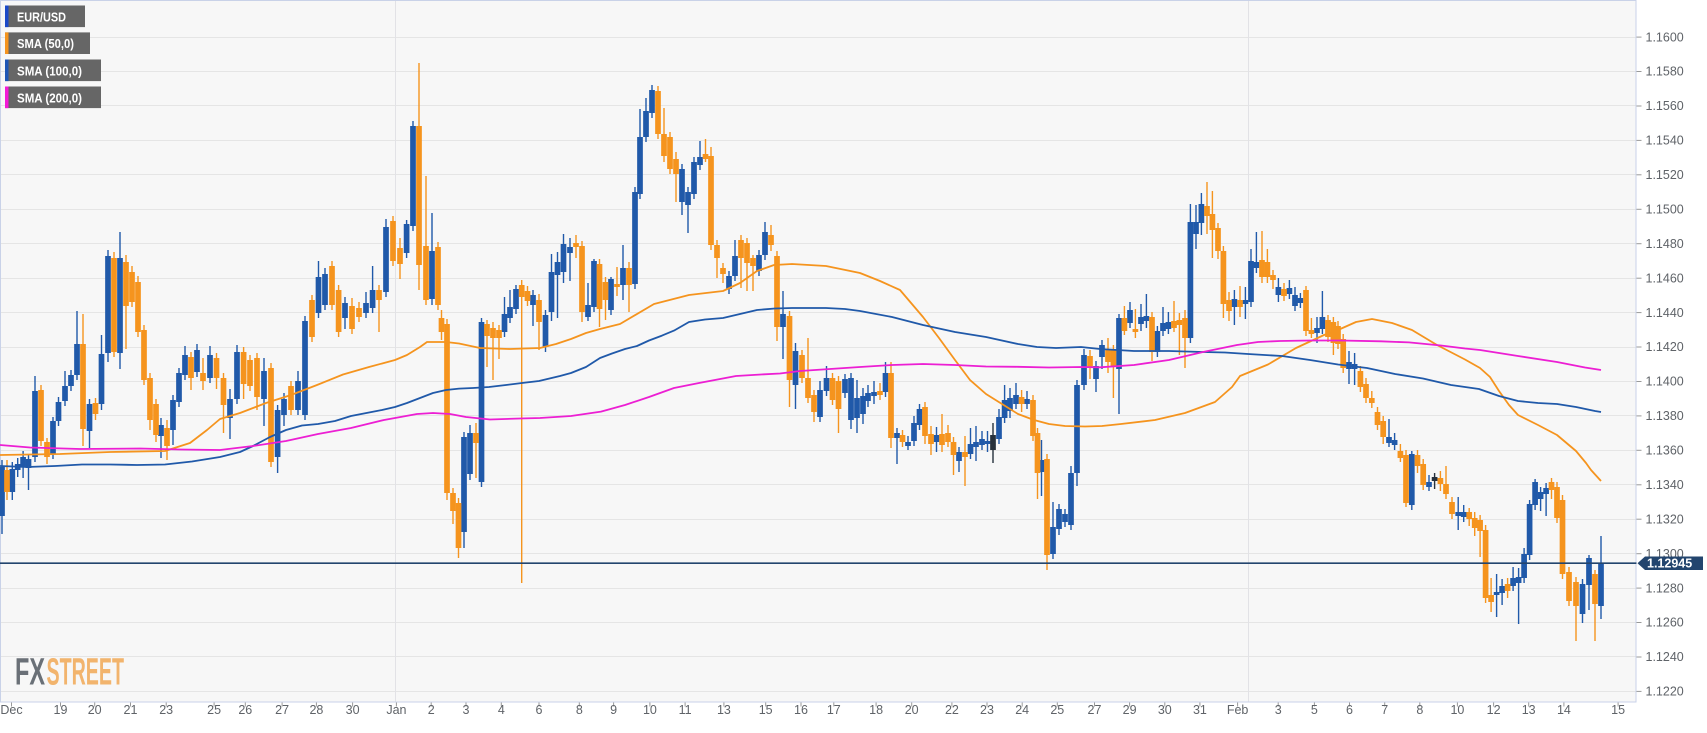 The width and height of the screenshot is (1707, 733). What do you see at coordinates (1665, 416) in the screenshot?
I see `svg-text: 1.1380` at bounding box center [1665, 416].